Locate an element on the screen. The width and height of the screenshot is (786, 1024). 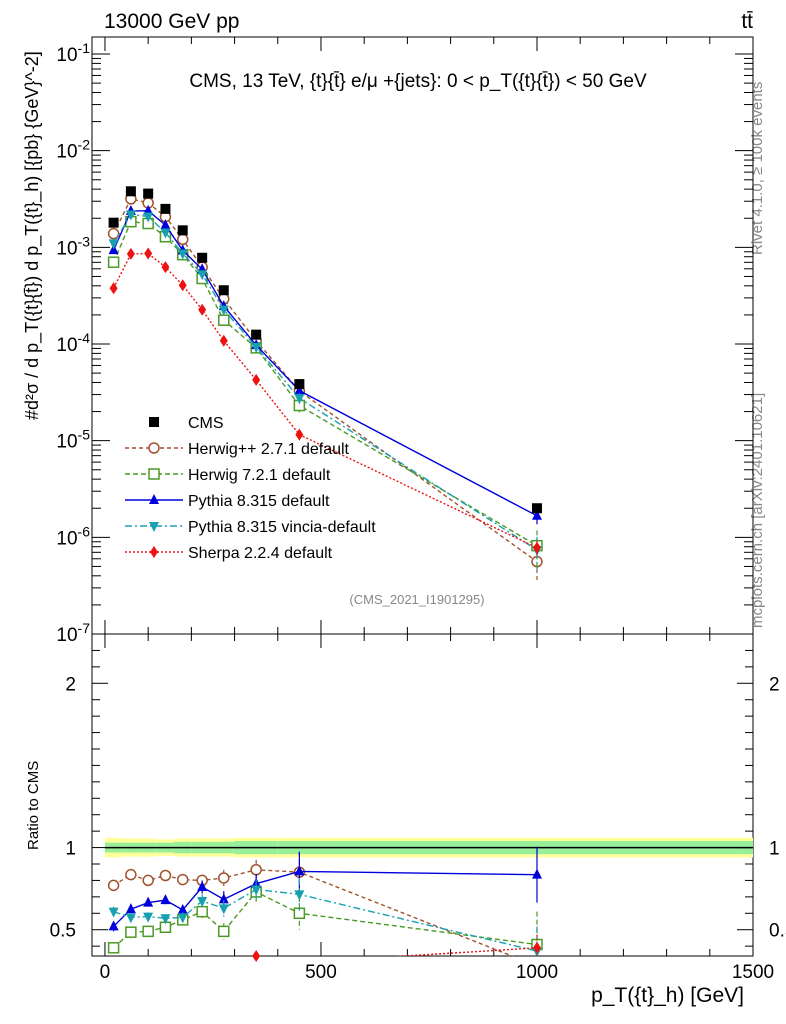
header-energy-label: 13000 GeV pp is located at coordinates (171, 21).